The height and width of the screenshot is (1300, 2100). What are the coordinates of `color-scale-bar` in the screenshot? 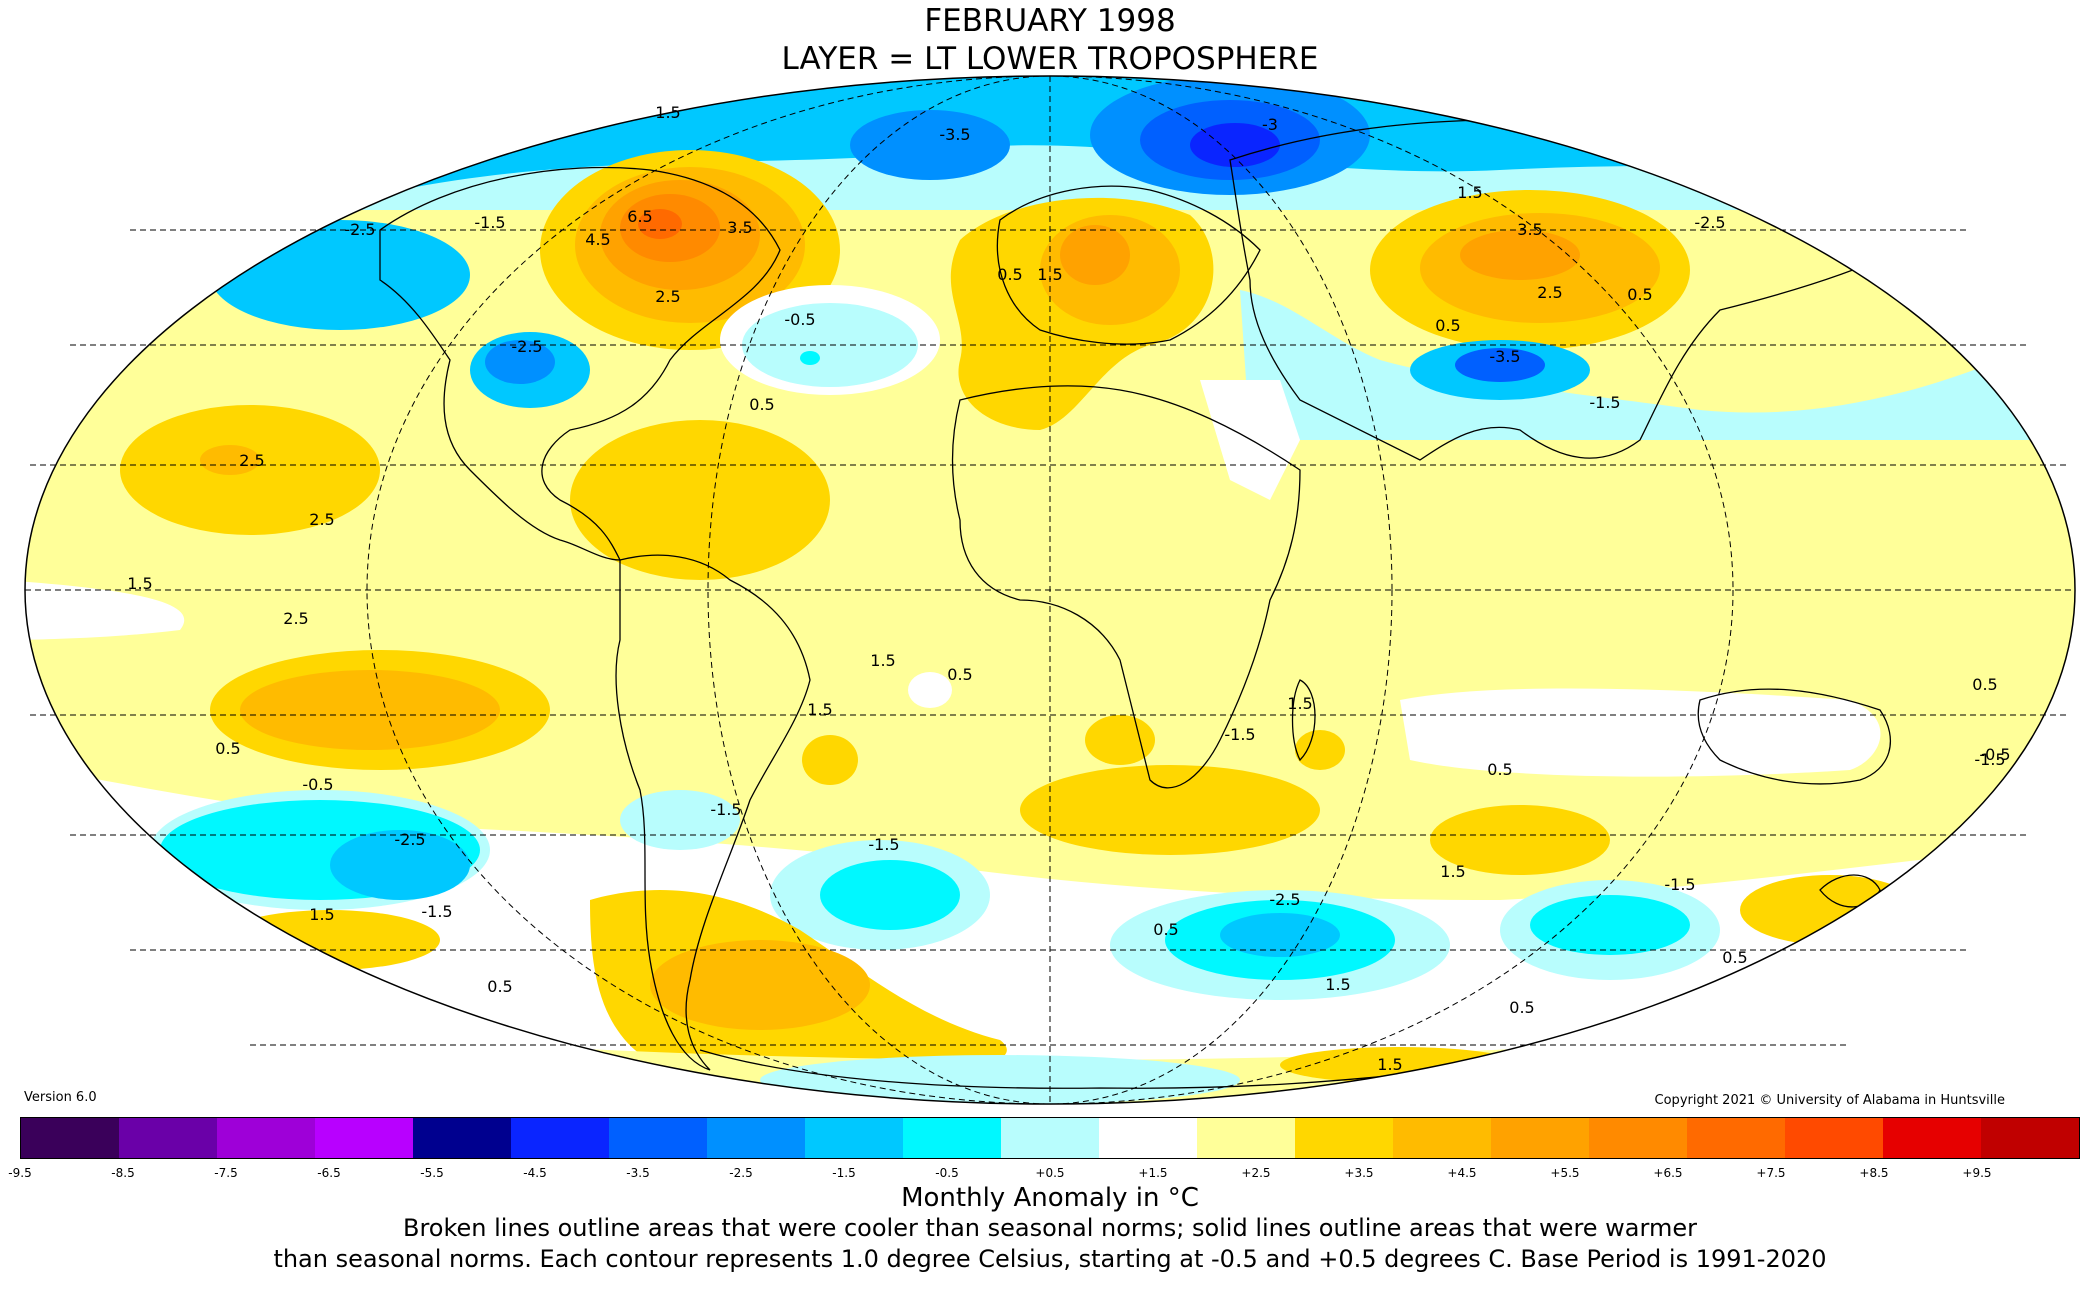 It's located at (1050, 1138).